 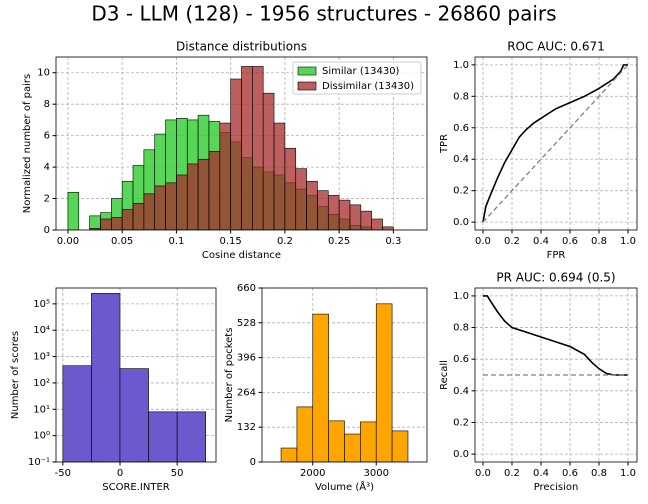 What do you see at coordinates (41, 357) in the screenshot?
I see `y-tick-label: 10³` at bounding box center [41, 357].